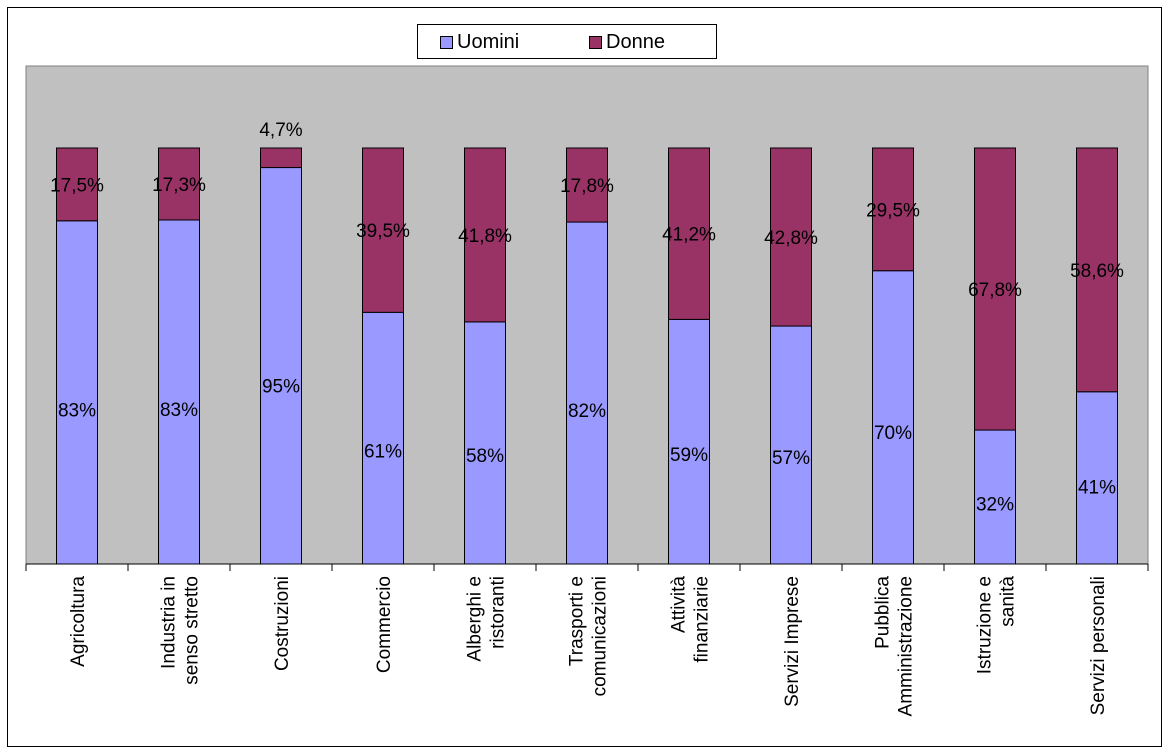  I want to click on data-label-donne-6: 41,2%, so click(689, 235).